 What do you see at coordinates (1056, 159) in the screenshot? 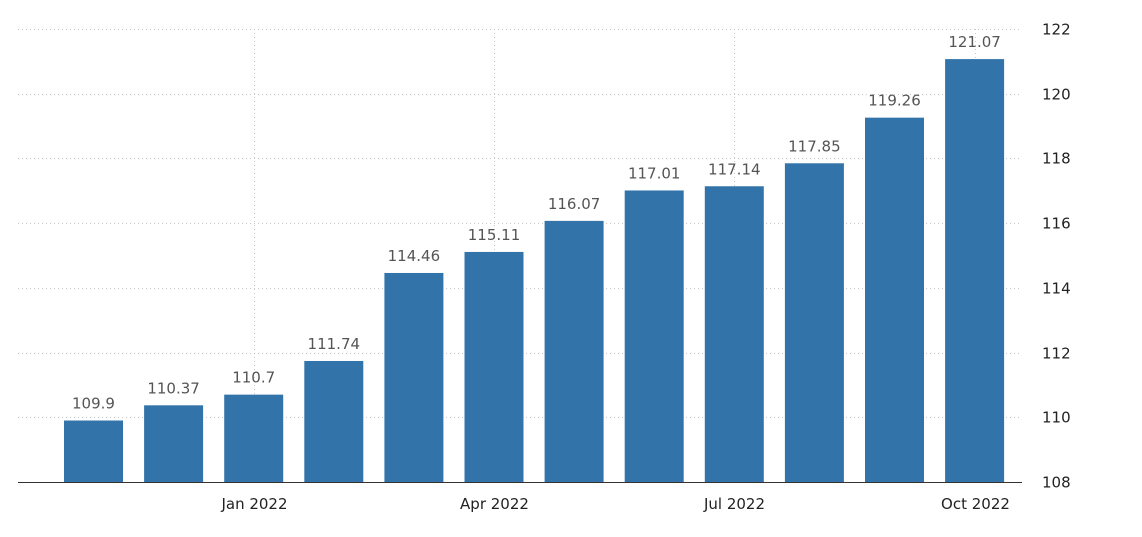
I see `y-tick-label: 118` at bounding box center [1056, 159].